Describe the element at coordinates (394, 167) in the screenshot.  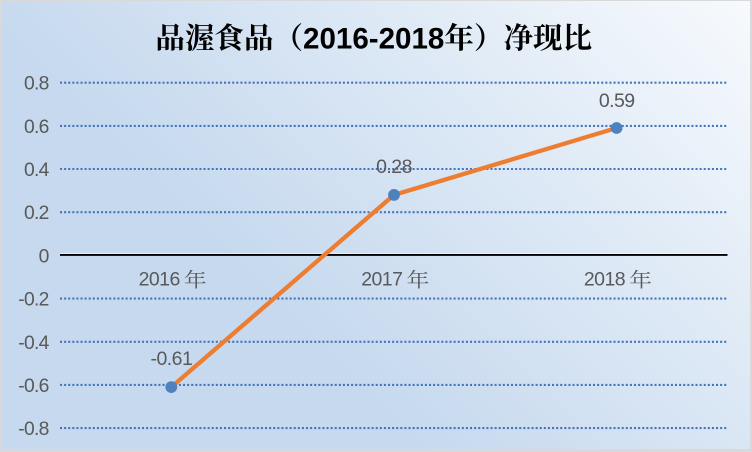
I see `svg-text: 0.28` at that location.